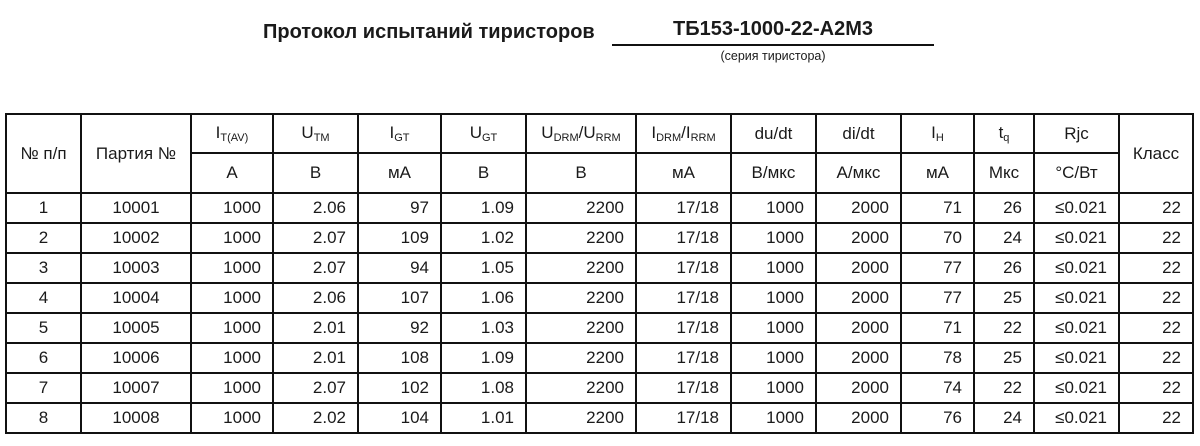 The height and width of the screenshot is (446, 1200). Describe the element at coordinates (937, 298) in the screenshot. I see `table-cell: 77` at that location.